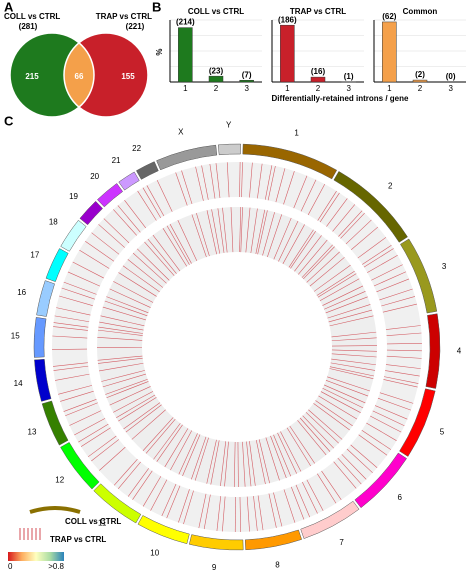 The height and width of the screenshot is (573, 474). What do you see at coordinates (124, 16) in the screenshot?
I see `set-name: TRAP vs CTRL` at bounding box center [124, 16].